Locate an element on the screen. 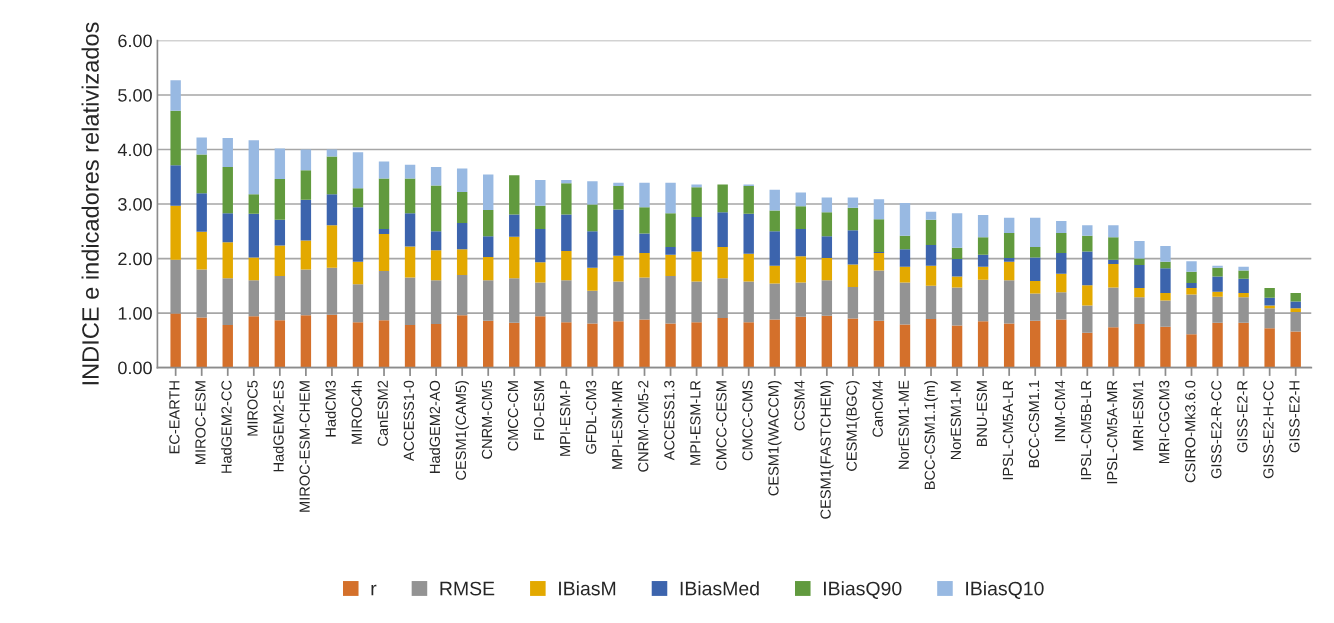 The height and width of the screenshot is (623, 1334). x-tick-label: GFDL-CM3 is located at coordinates (591, 417).